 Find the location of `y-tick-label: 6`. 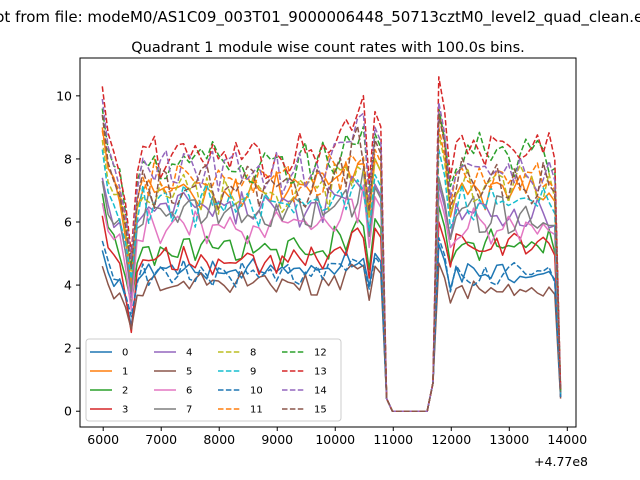

y-tick-label: 6 is located at coordinates (68, 222).